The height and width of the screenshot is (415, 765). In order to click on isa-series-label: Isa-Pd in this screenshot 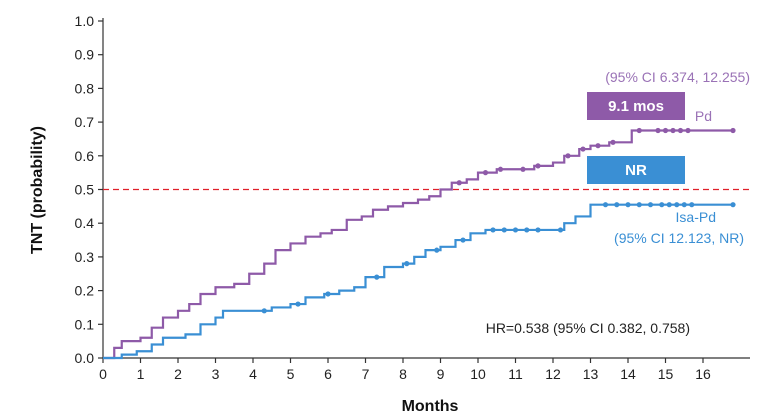, I will do `click(696, 217)`.